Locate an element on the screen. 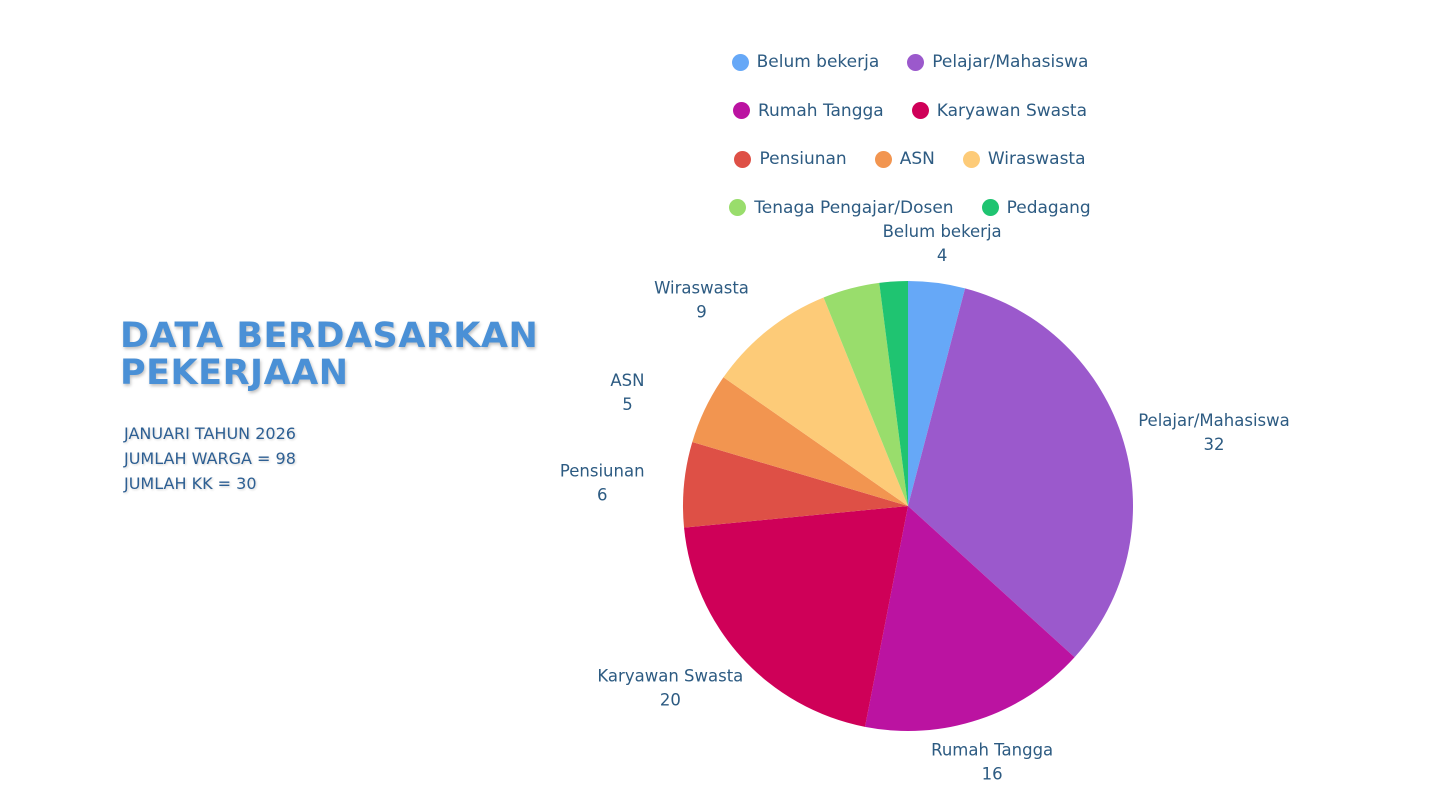 The height and width of the screenshot is (810, 1440). pie-slice-tenaga-pengajar-dosen is located at coordinates (865, 394).